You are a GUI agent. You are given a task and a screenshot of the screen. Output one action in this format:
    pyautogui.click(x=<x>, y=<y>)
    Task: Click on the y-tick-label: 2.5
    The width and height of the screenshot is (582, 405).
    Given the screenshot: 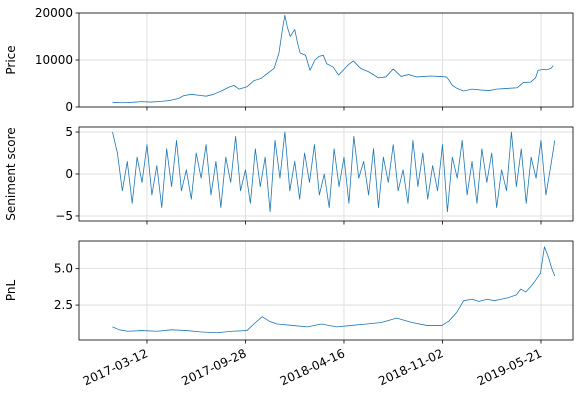 What is the action you would take?
    pyautogui.click(x=63, y=305)
    